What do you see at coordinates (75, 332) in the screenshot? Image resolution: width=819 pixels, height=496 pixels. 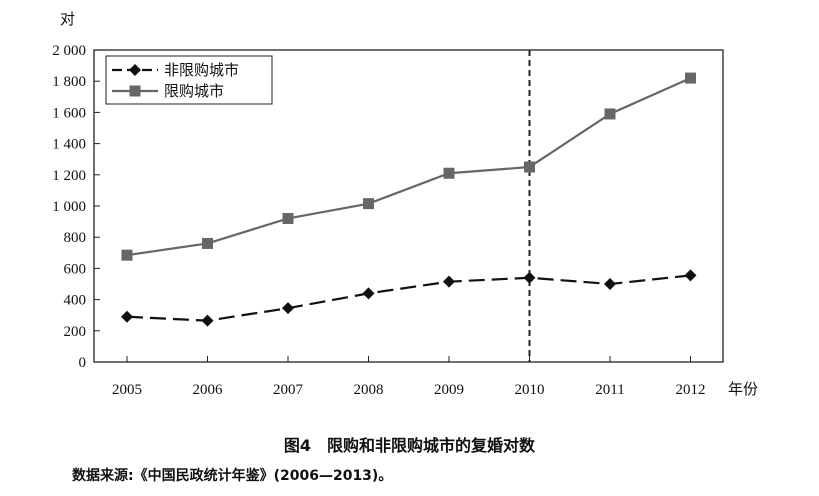 I see `y-tick-label: 200` at bounding box center [75, 332].